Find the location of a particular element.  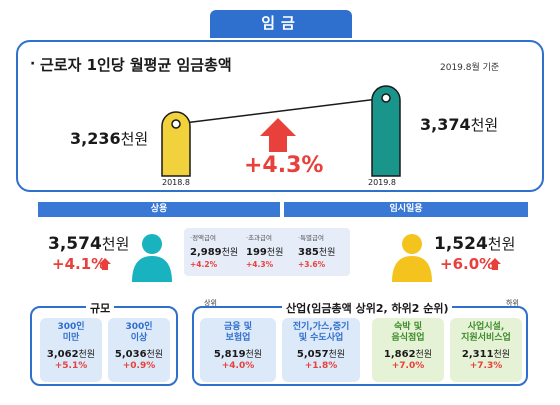

industry-card-business-support: 사업시설, 지원서비스업 2,311천원 +7.3% is located at coordinates (486, 350).